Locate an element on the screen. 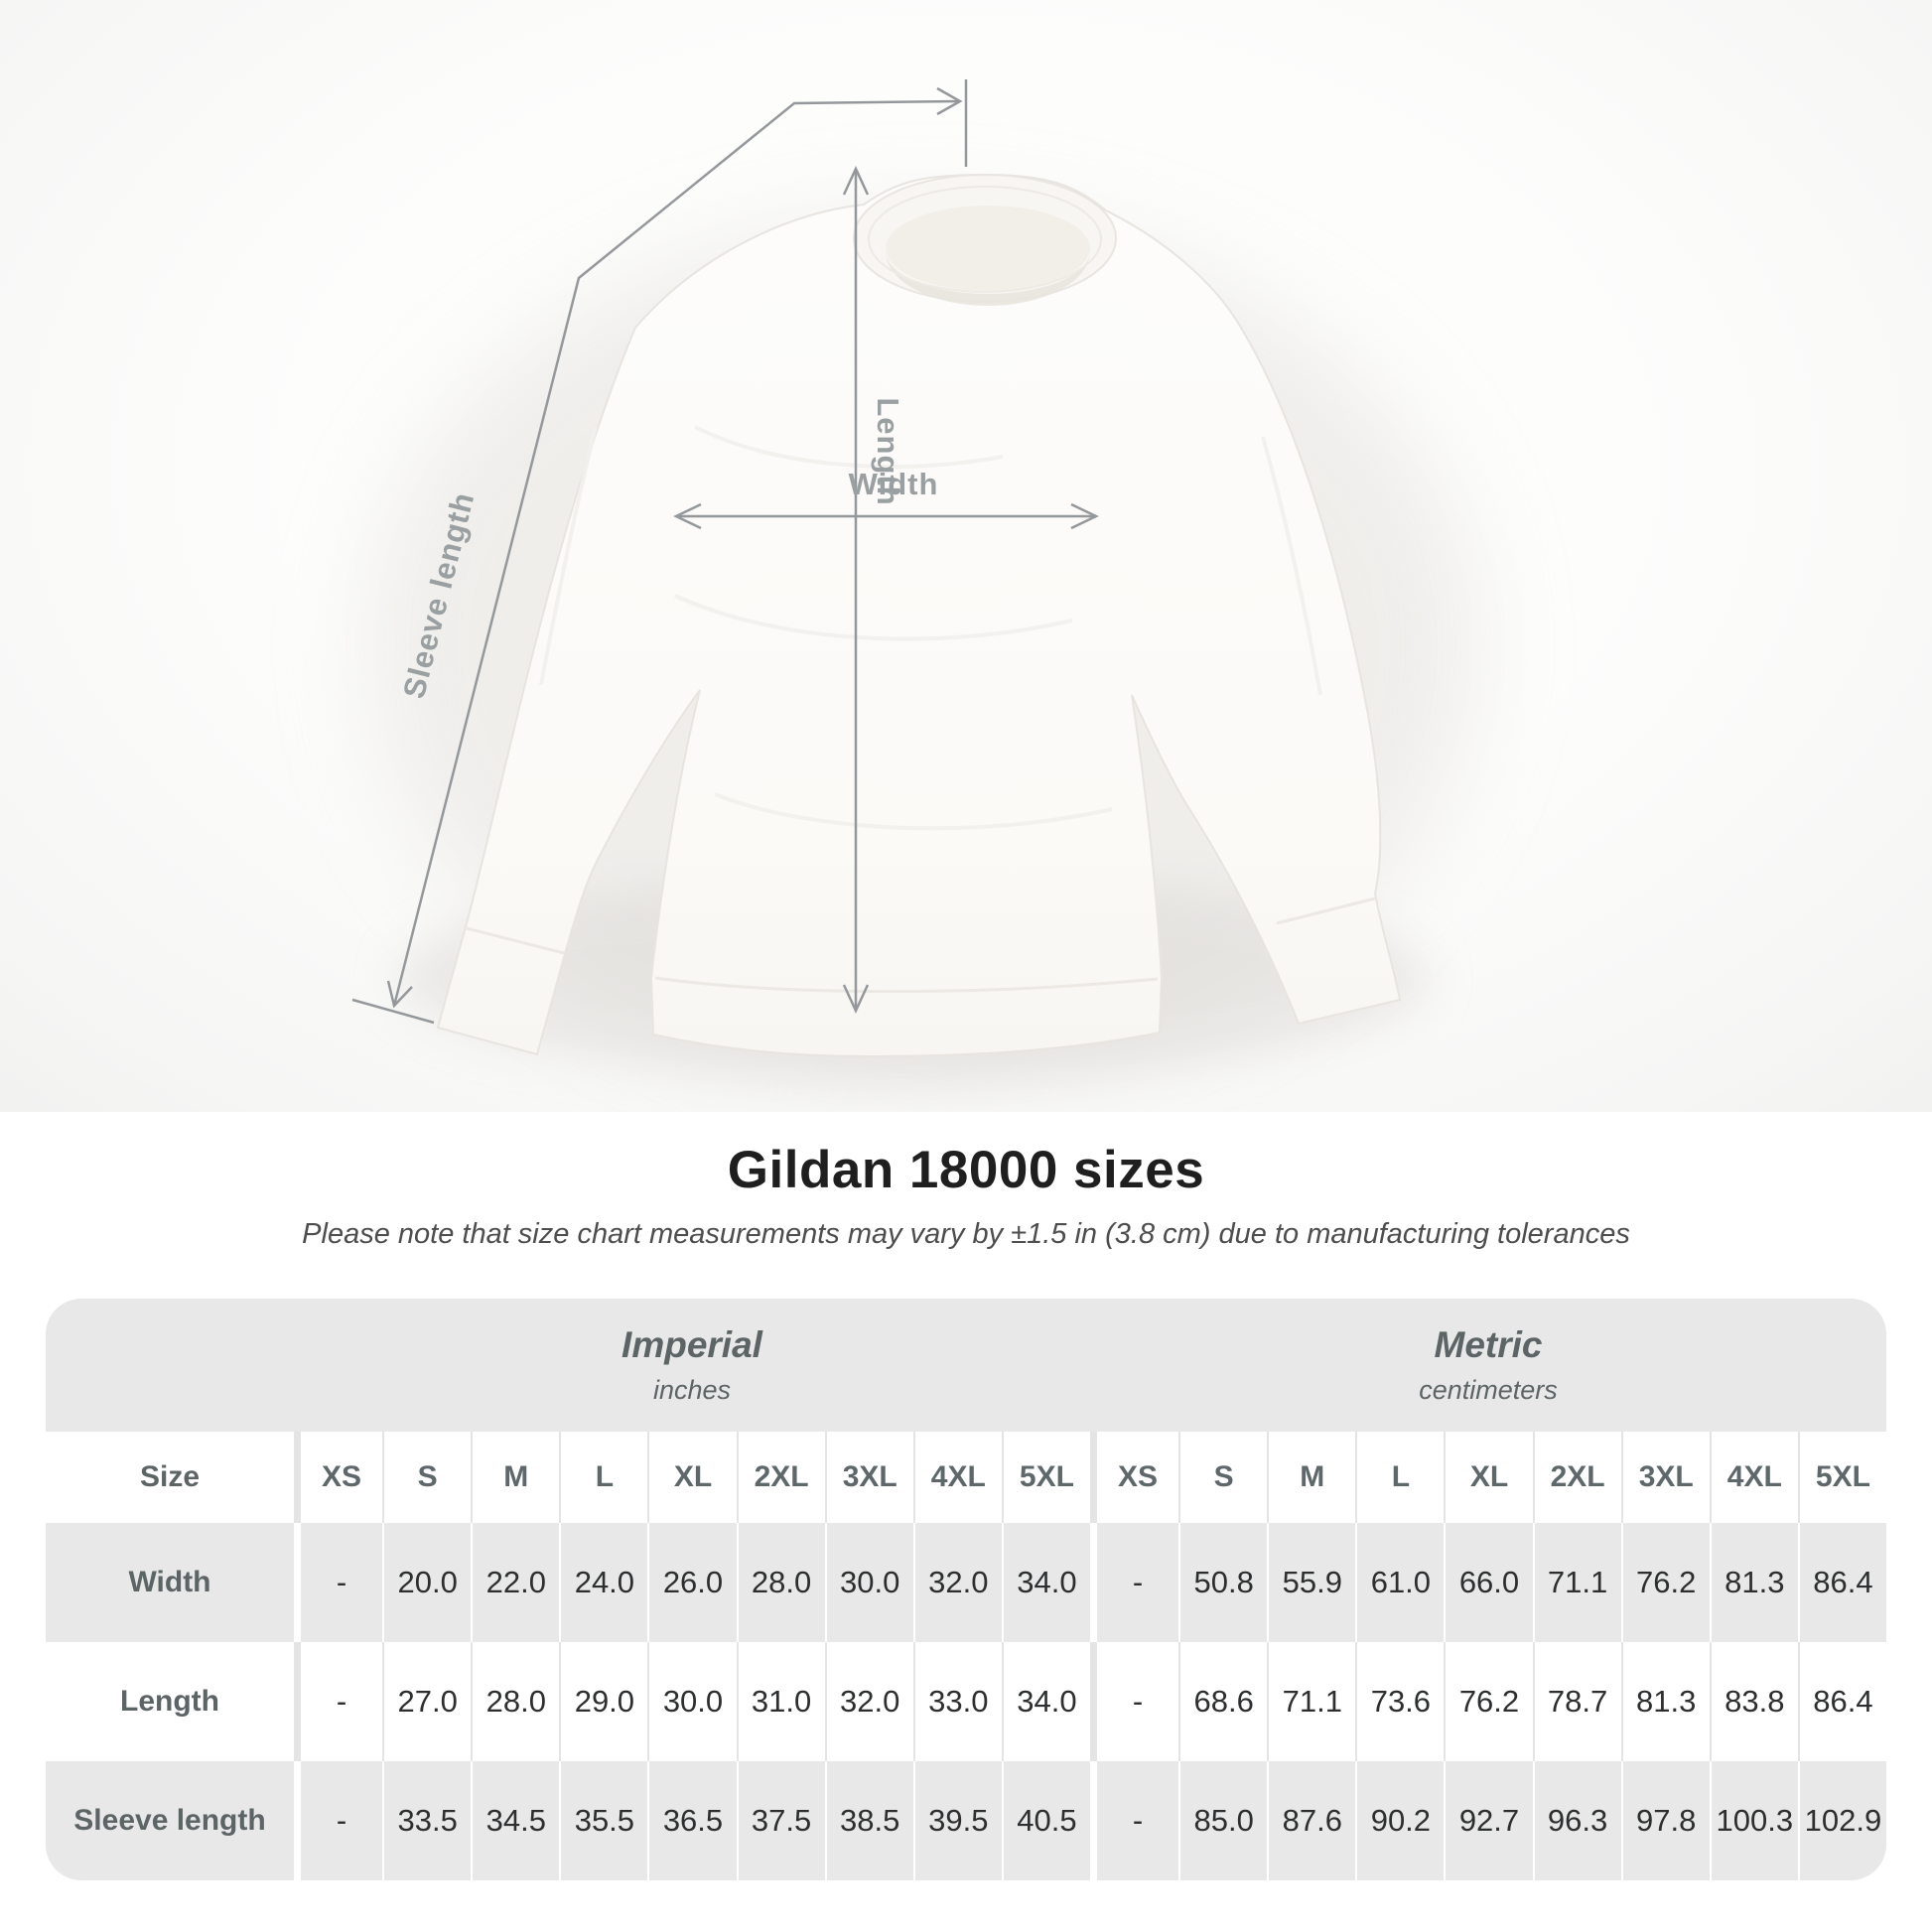 This screenshot has width=1932, height=1932. size-column-spacer is located at coordinates (170, 1366).